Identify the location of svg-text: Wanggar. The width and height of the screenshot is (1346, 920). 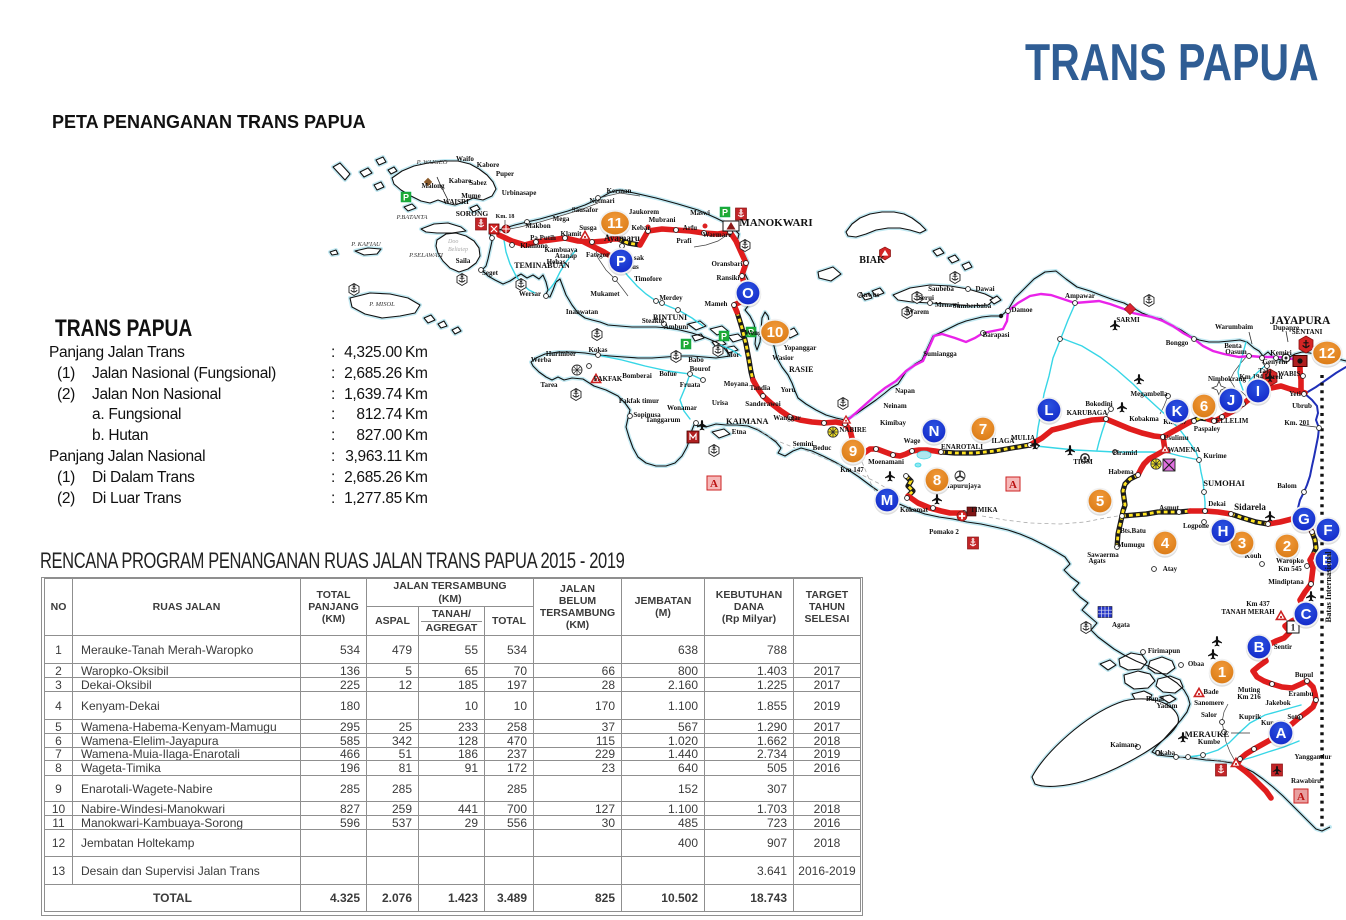
(787, 418).